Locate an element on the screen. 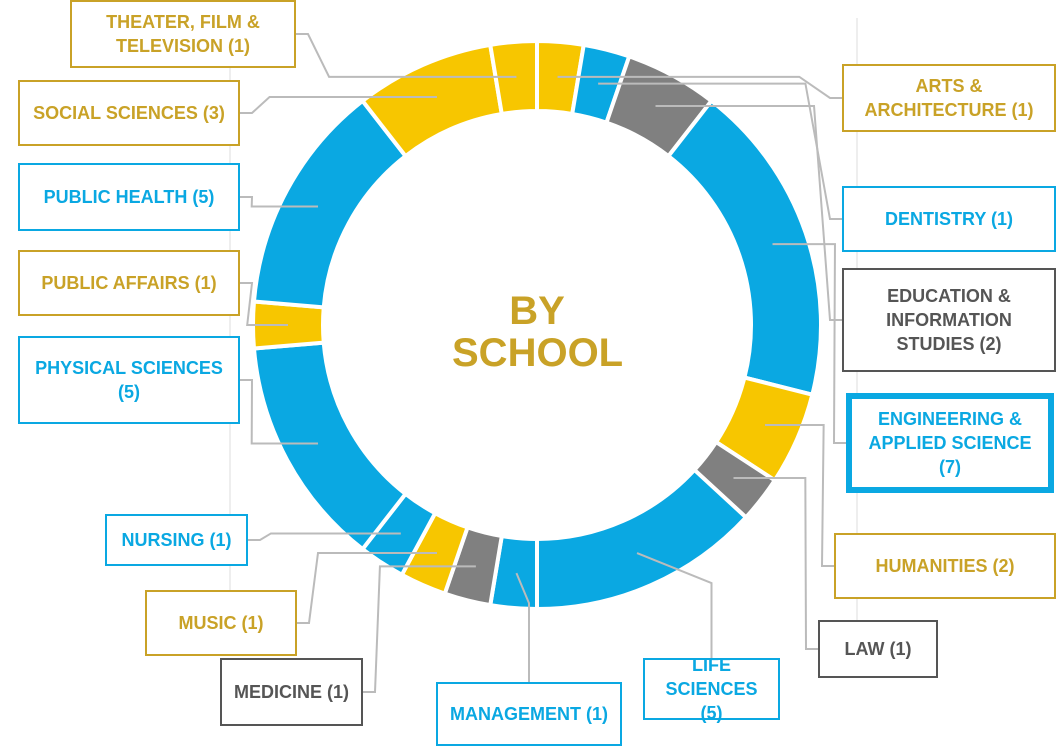 The width and height of the screenshot is (1059, 748). label-text: EDUCATION & INFORMATION STUDIES (2) is located at coordinates (949, 320).